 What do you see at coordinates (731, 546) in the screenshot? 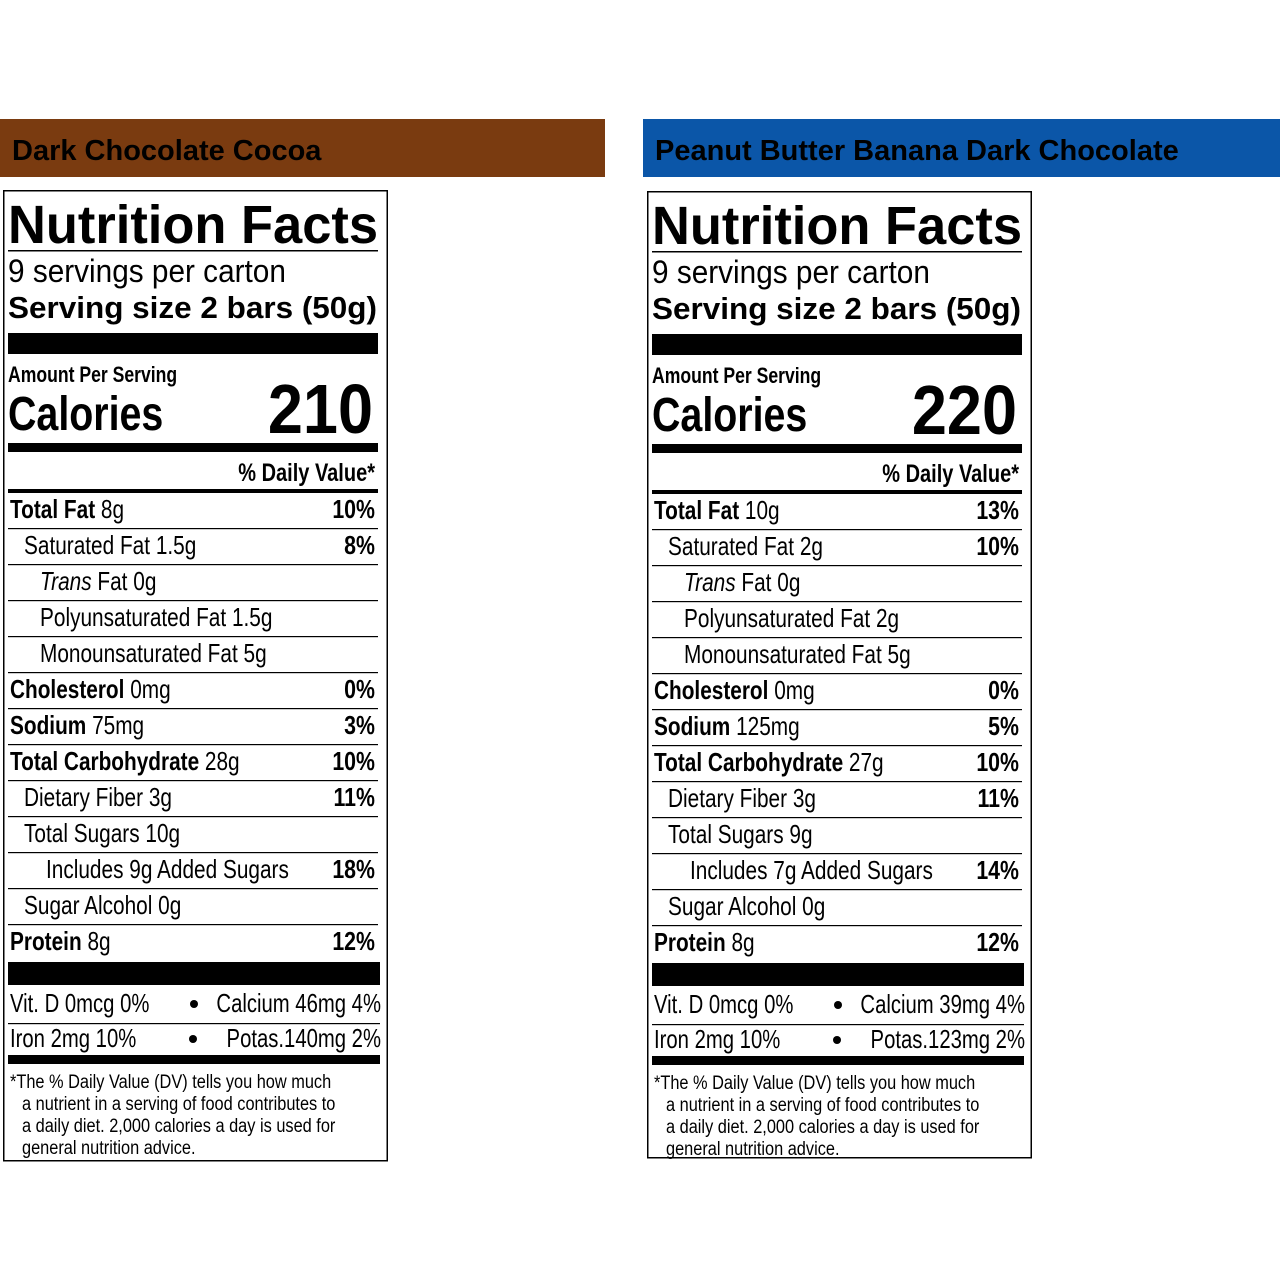
I see `nutrient-name: Saturated Fat` at bounding box center [731, 546].